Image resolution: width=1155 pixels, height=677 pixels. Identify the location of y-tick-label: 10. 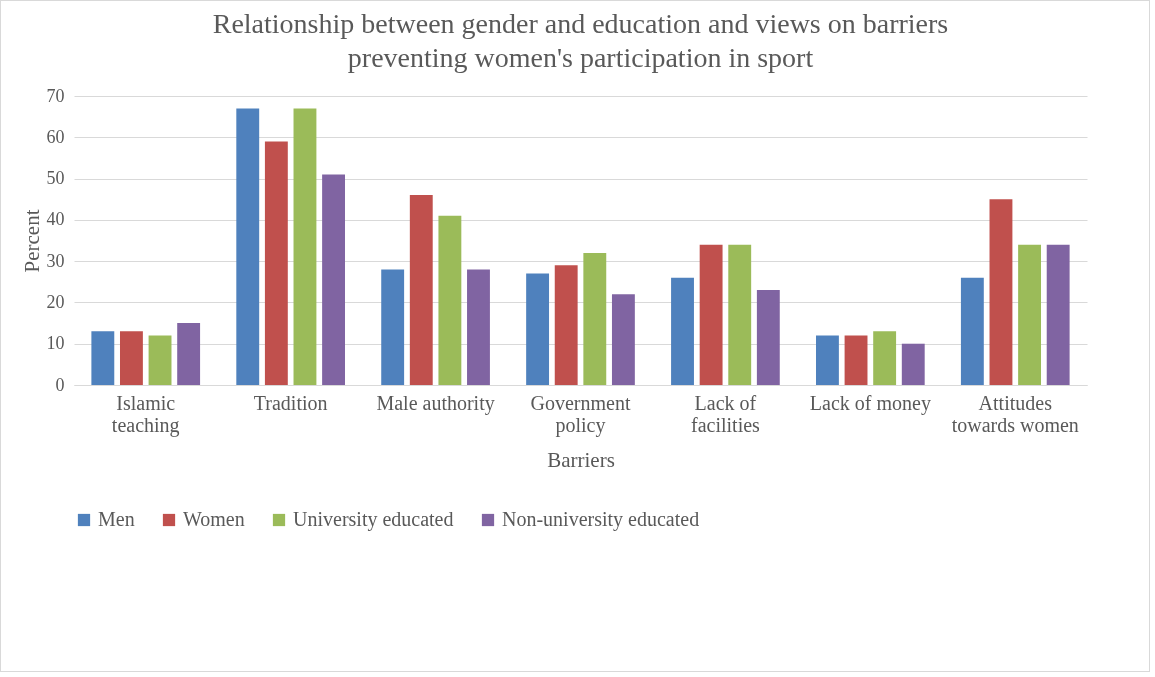
(55, 343).